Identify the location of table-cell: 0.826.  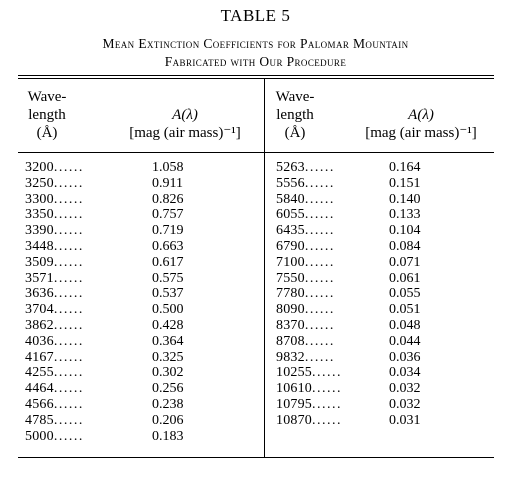
(182, 200).